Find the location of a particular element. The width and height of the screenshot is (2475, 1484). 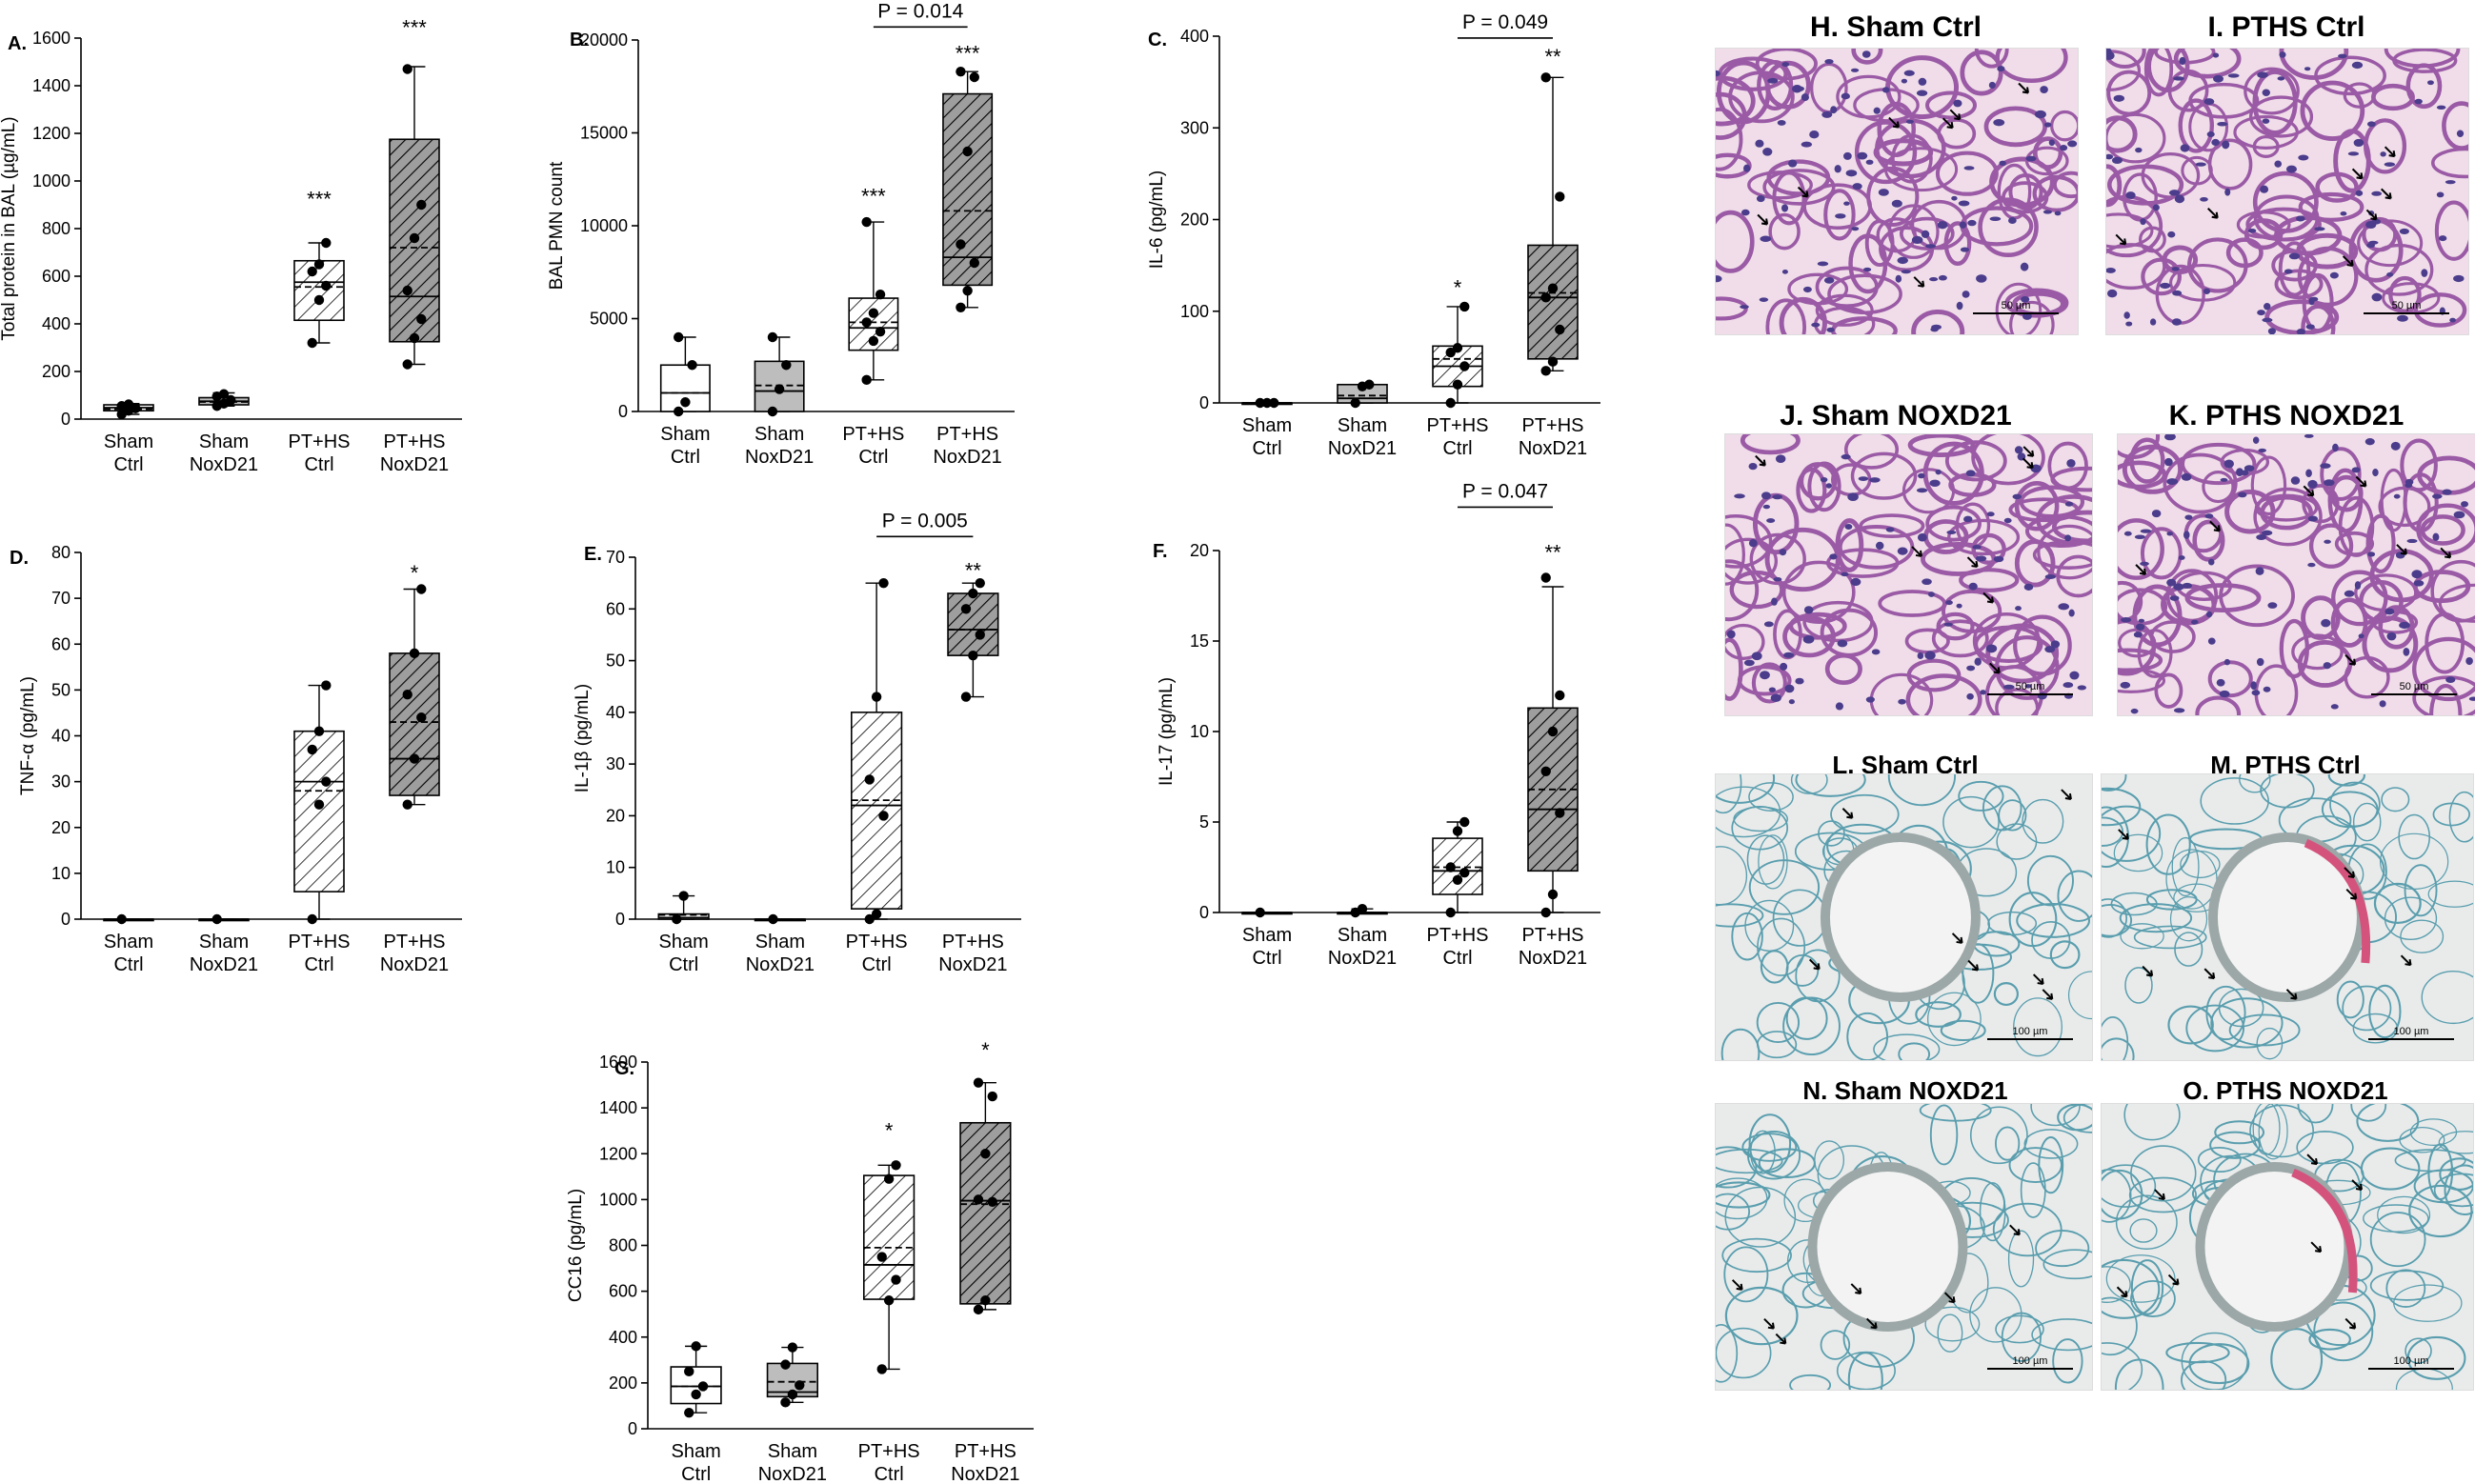

y-tick-label: 1200 is located at coordinates (51, 133).